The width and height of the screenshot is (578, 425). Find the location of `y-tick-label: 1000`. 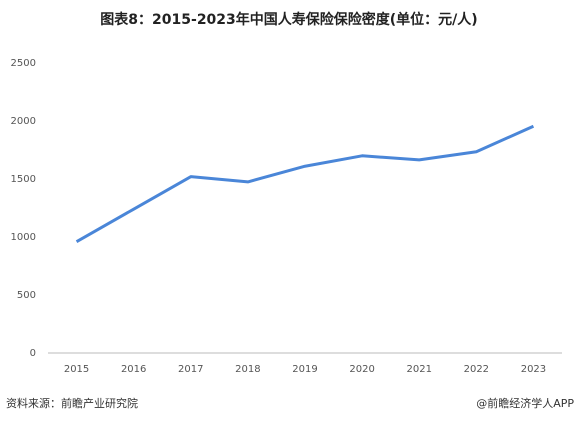

y-tick-label: 1000 is located at coordinates (23, 237).